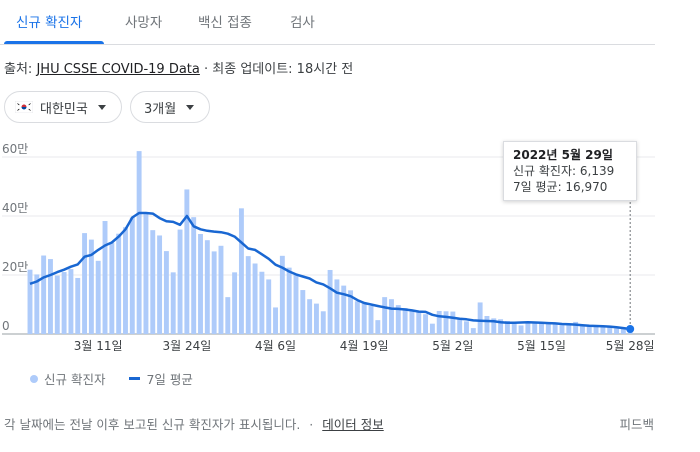 The width and height of the screenshot is (700, 452). What do you see at coordinates (630, 328) in the screenshot?
I see `hover-point` at bounding box center [630, 328].